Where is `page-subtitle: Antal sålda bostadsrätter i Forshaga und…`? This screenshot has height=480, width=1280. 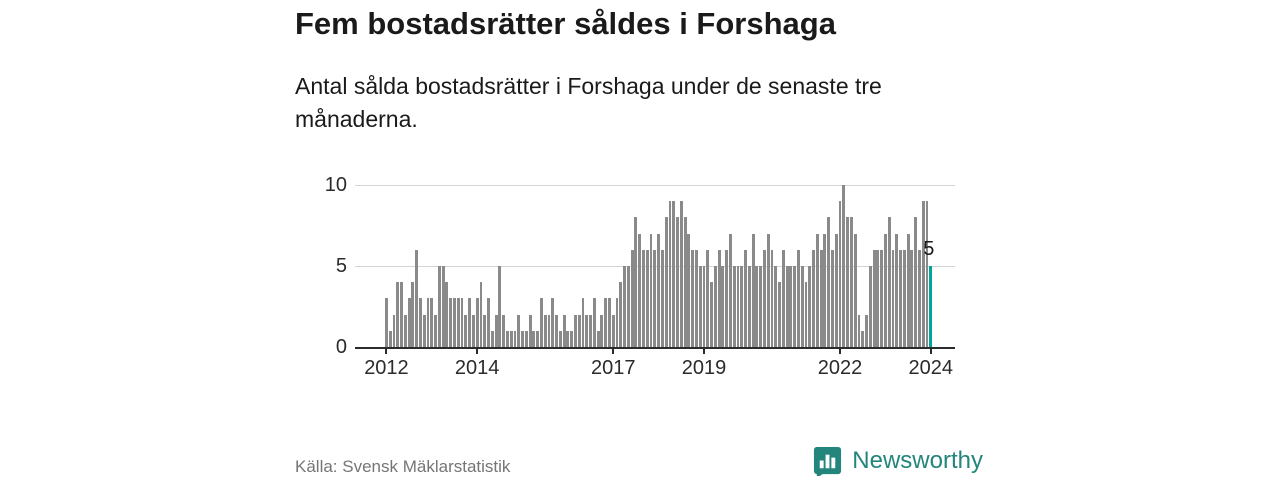
page-subtitle: Antal sålda bostadsrätter i Forshaga und… is located at coordinates (588, 103).